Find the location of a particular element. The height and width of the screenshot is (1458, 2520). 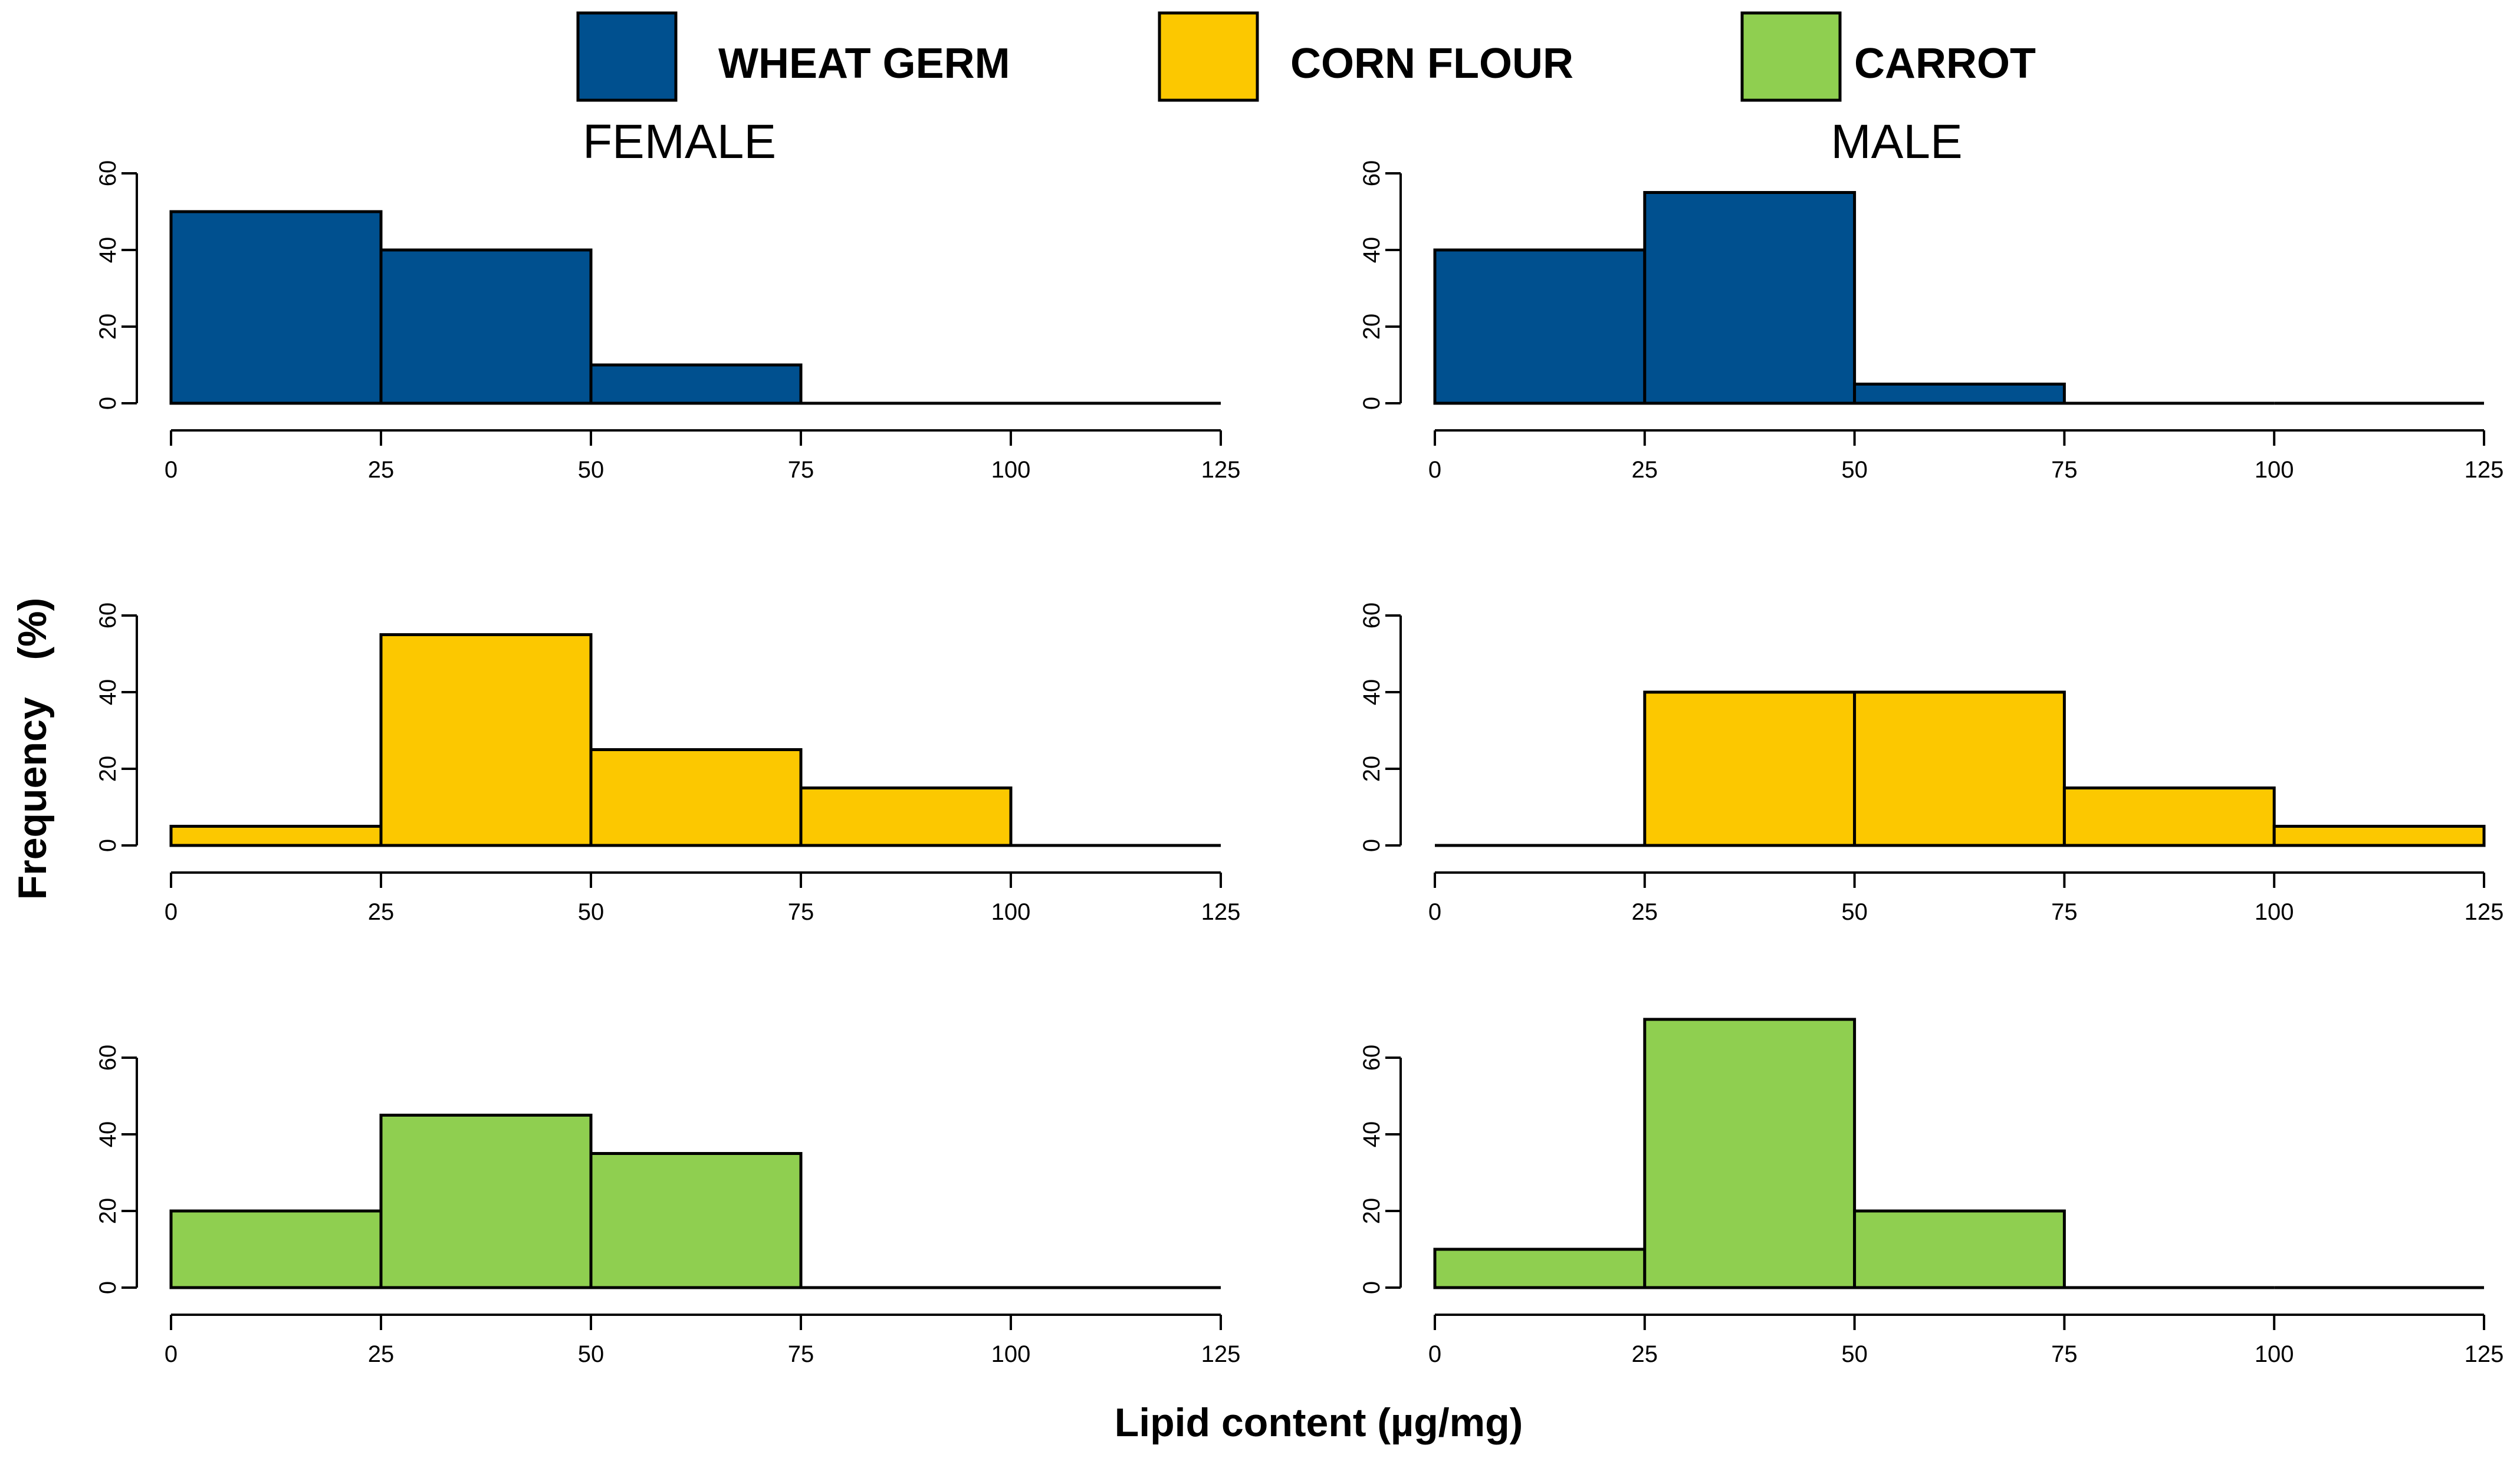

legend: WHEAT GERM CORN FLOUR CARROT is located at coordinates (1306, 57).